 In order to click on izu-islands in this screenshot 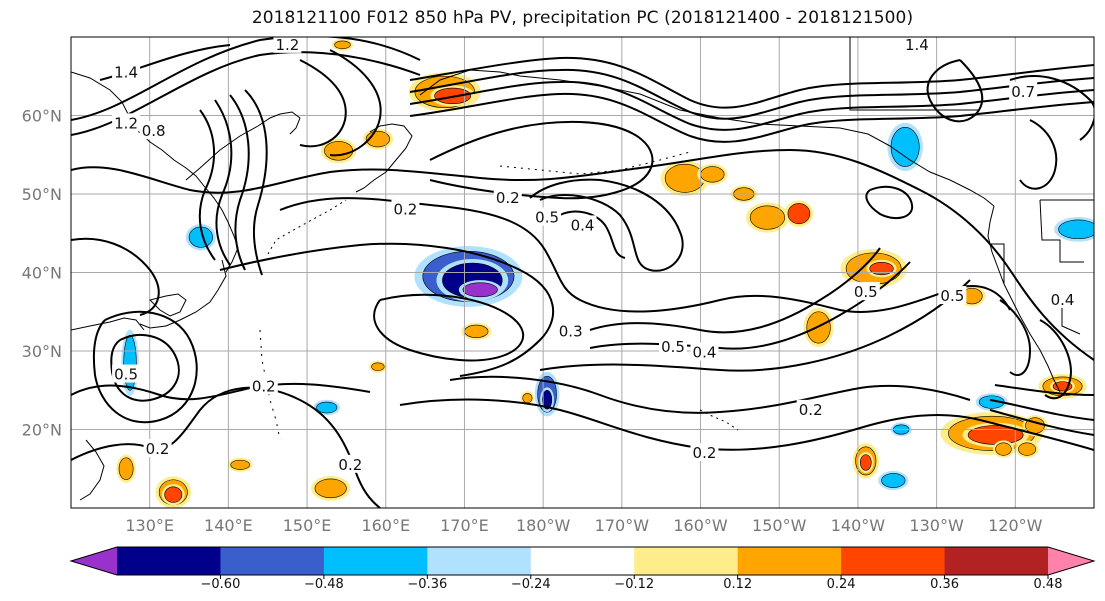, I will do `click(270, 385)`.